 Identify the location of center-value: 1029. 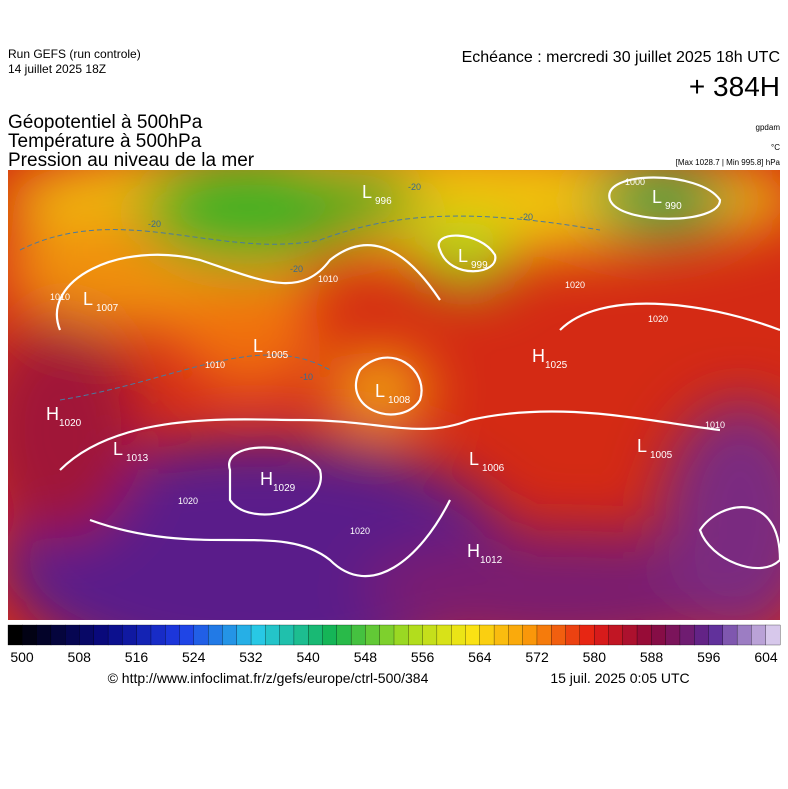
(284, 488).